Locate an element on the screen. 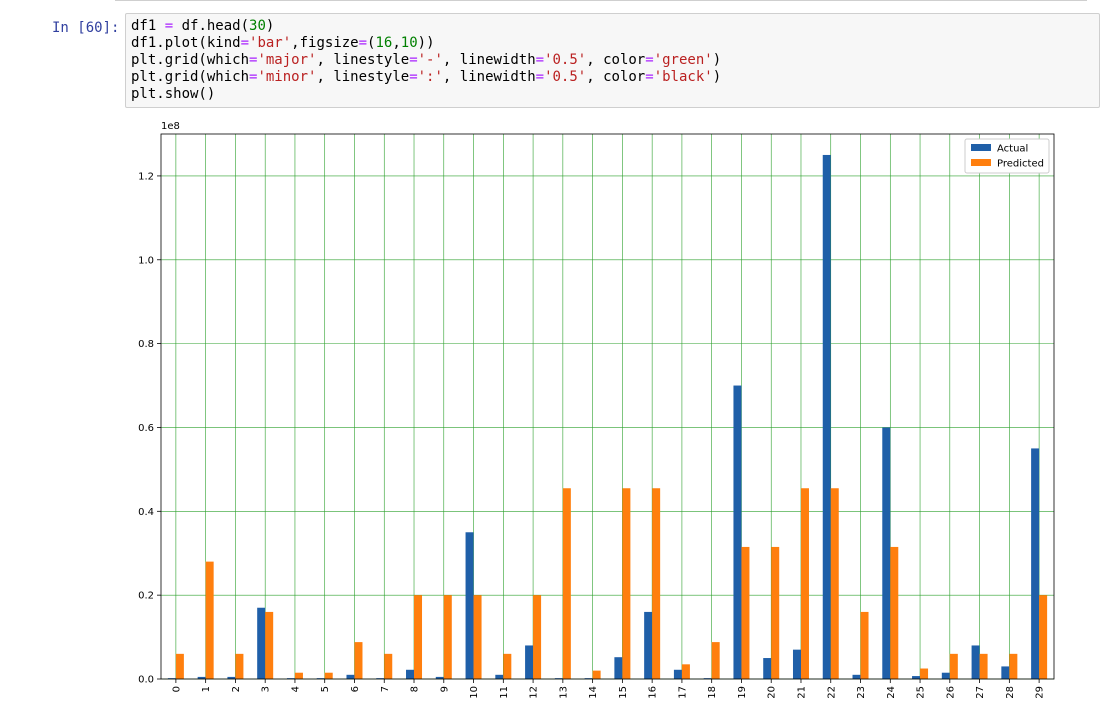  x-tick-label: 0 is located at coordinates (176, 689).